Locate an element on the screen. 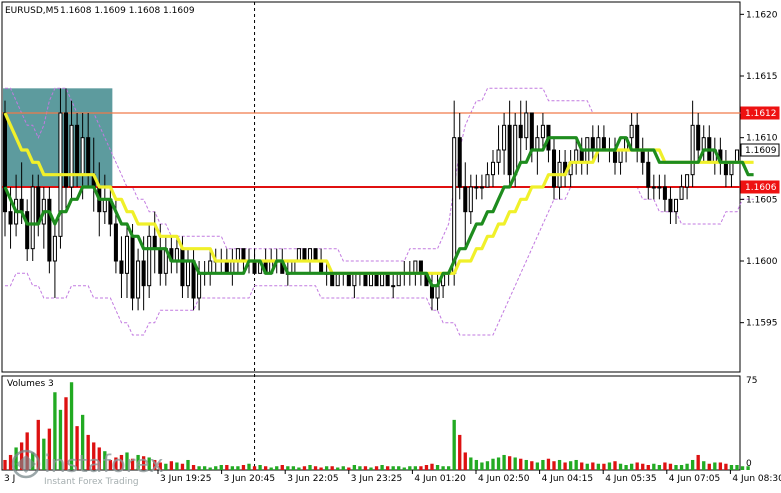 Image resolution: width=781 pixels, height=493 pixels. price-tick-label-3: 1.1605 is located at coordinates (762, 200).